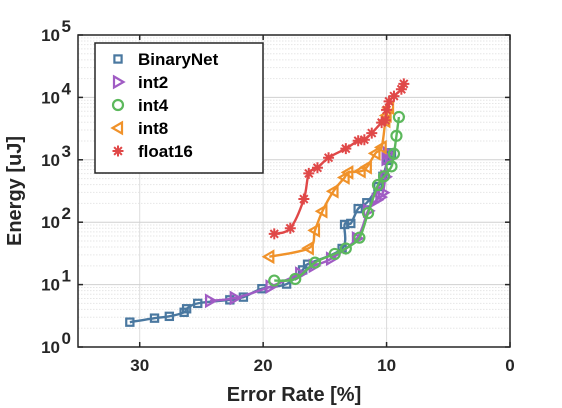 The width and height of the screenshot is (562, 408). I want to click on legend-item-float16: float16, so click(152, 151).